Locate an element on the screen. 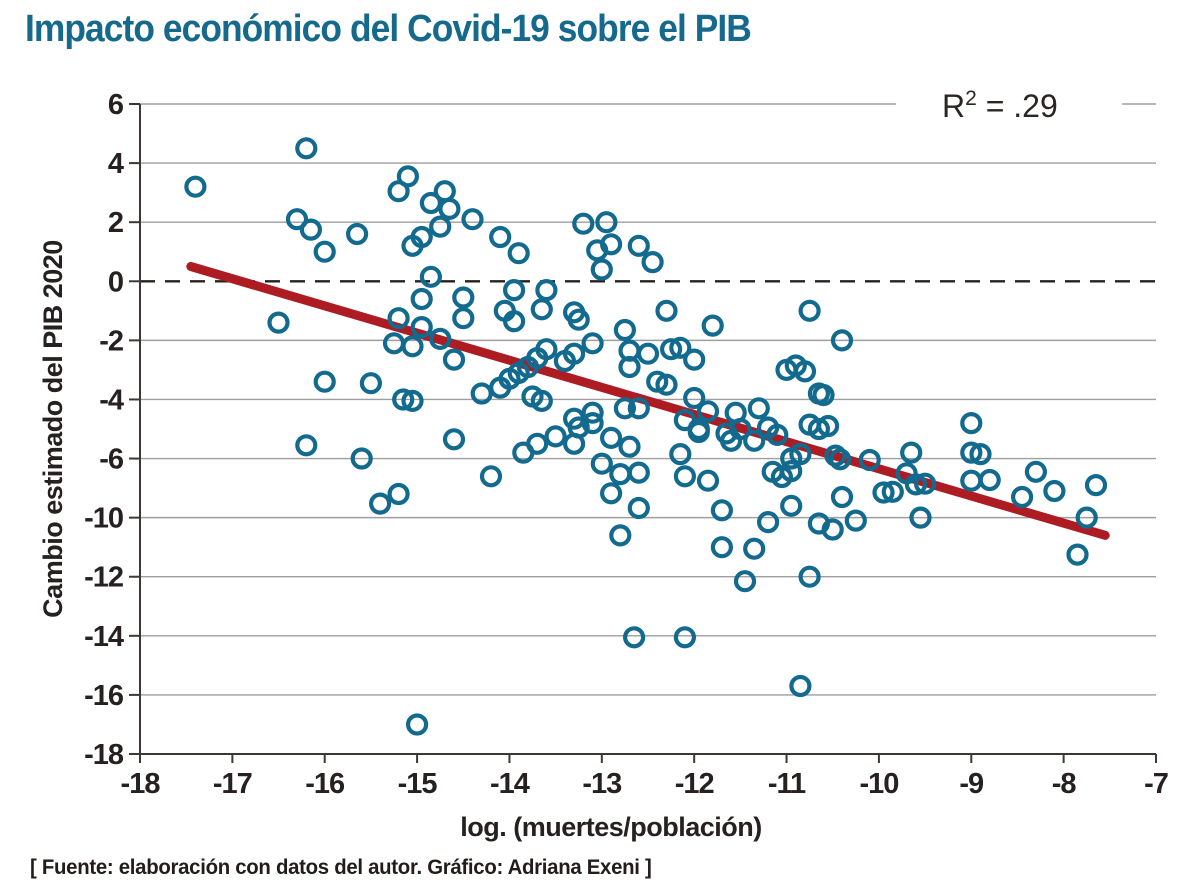 The width and height of the screenshot is (1200, 895). y-axis-title: Cambio estimado del PIB 2020 is located at coordinates (53, 429).